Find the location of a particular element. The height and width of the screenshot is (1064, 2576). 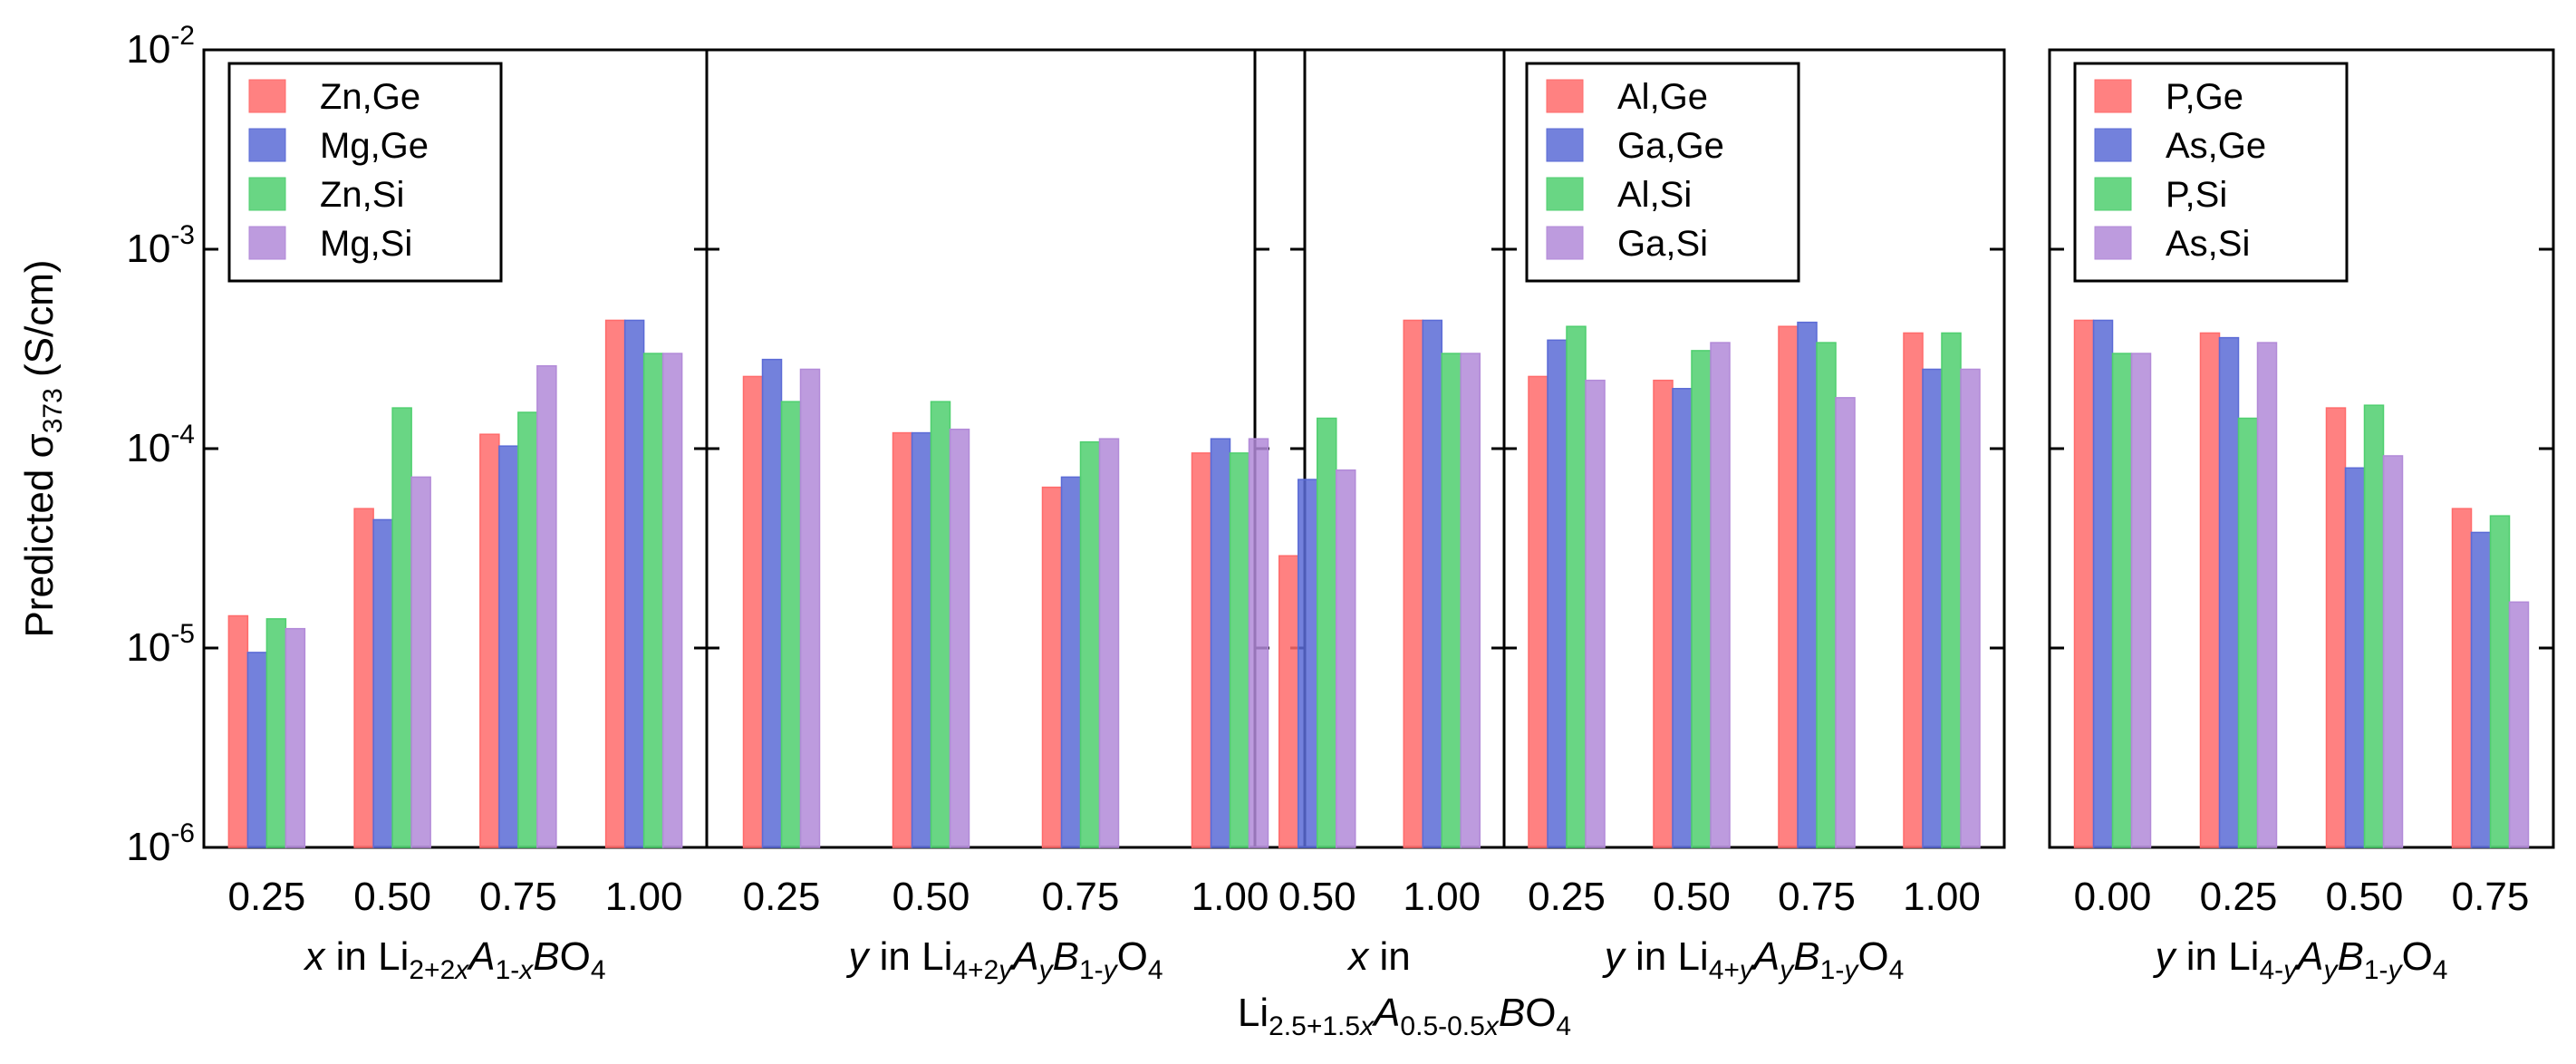

legend-label: Mg,Ge is located at coordinates (374, 146).